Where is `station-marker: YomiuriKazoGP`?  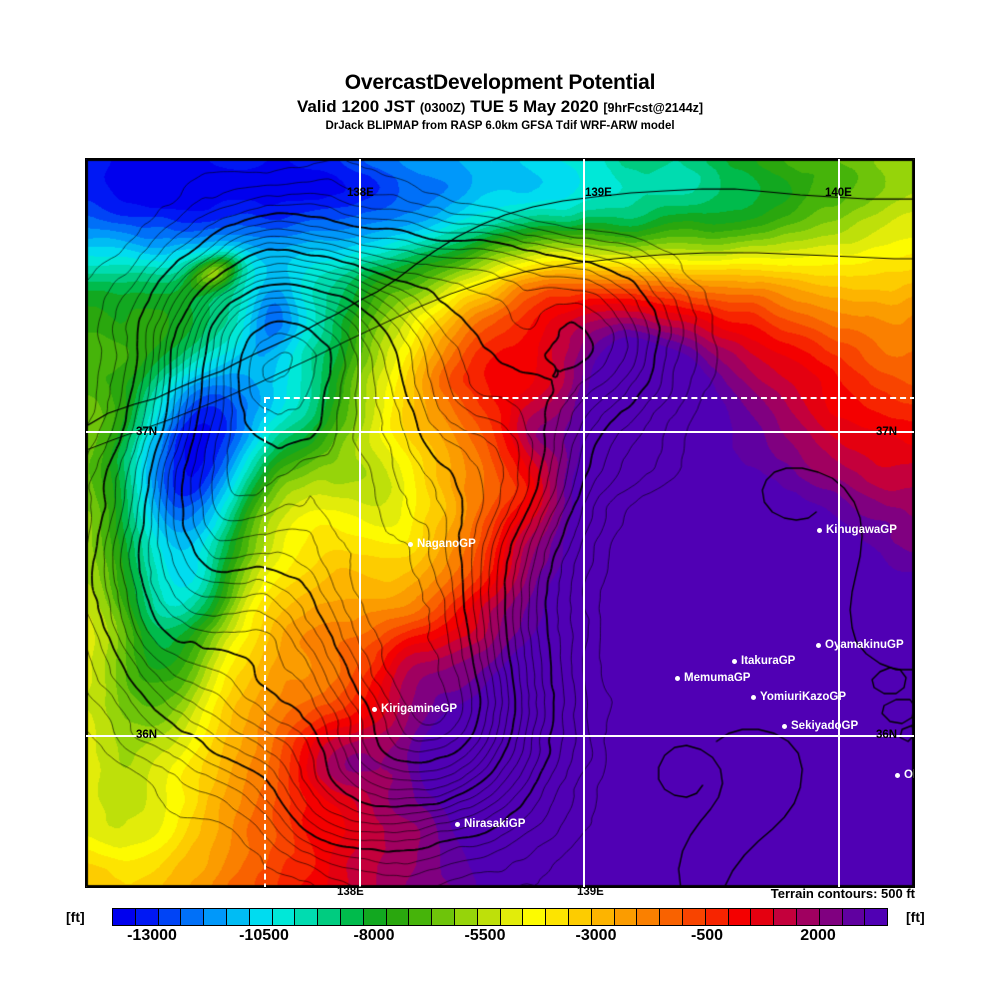 station-marker: YomiuriKazoGP is located at coordinates (799, 697).